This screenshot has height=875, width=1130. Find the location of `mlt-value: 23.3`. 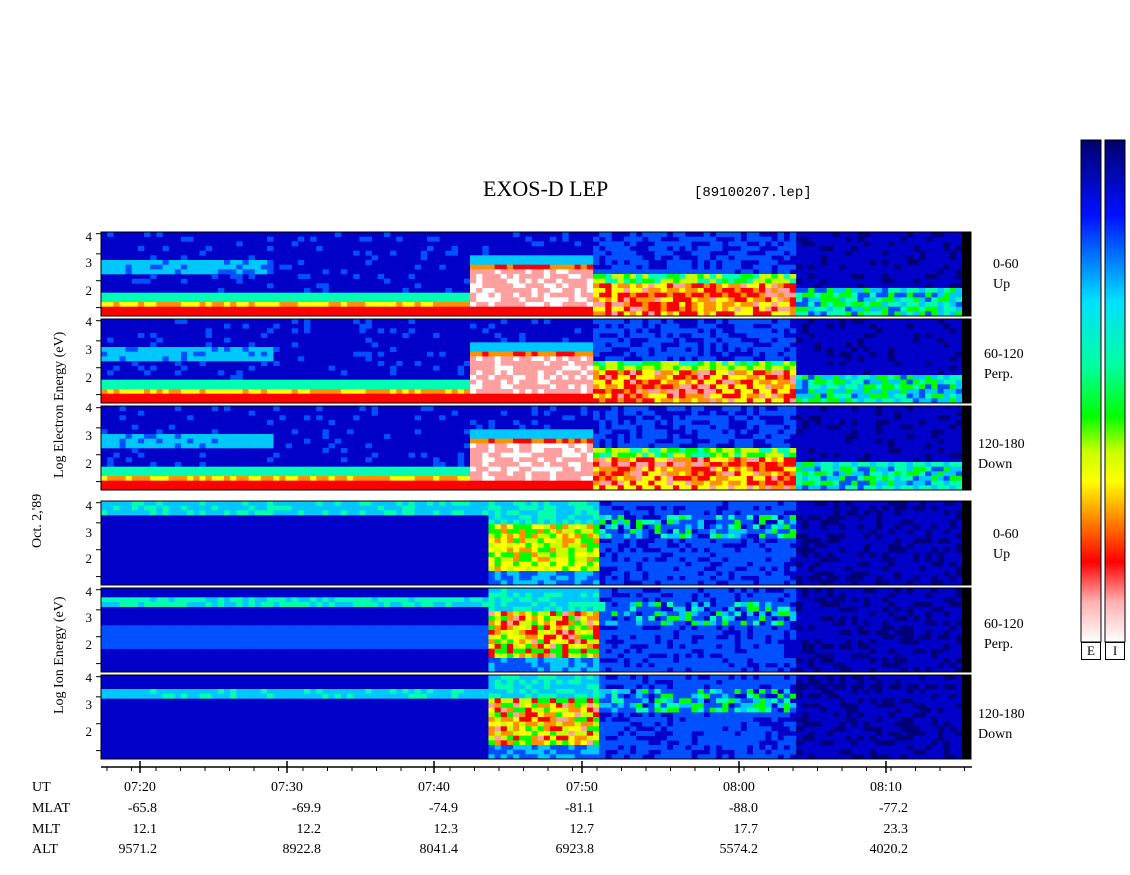

mlt-value: 23.3 is located at coordinates (896, 829).